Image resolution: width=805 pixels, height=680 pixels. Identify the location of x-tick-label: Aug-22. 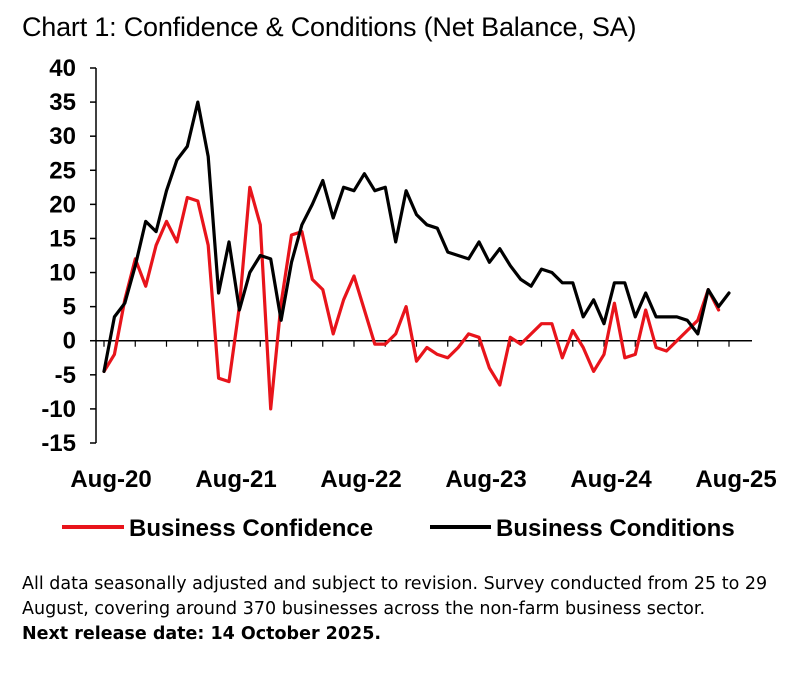
(360, 479).